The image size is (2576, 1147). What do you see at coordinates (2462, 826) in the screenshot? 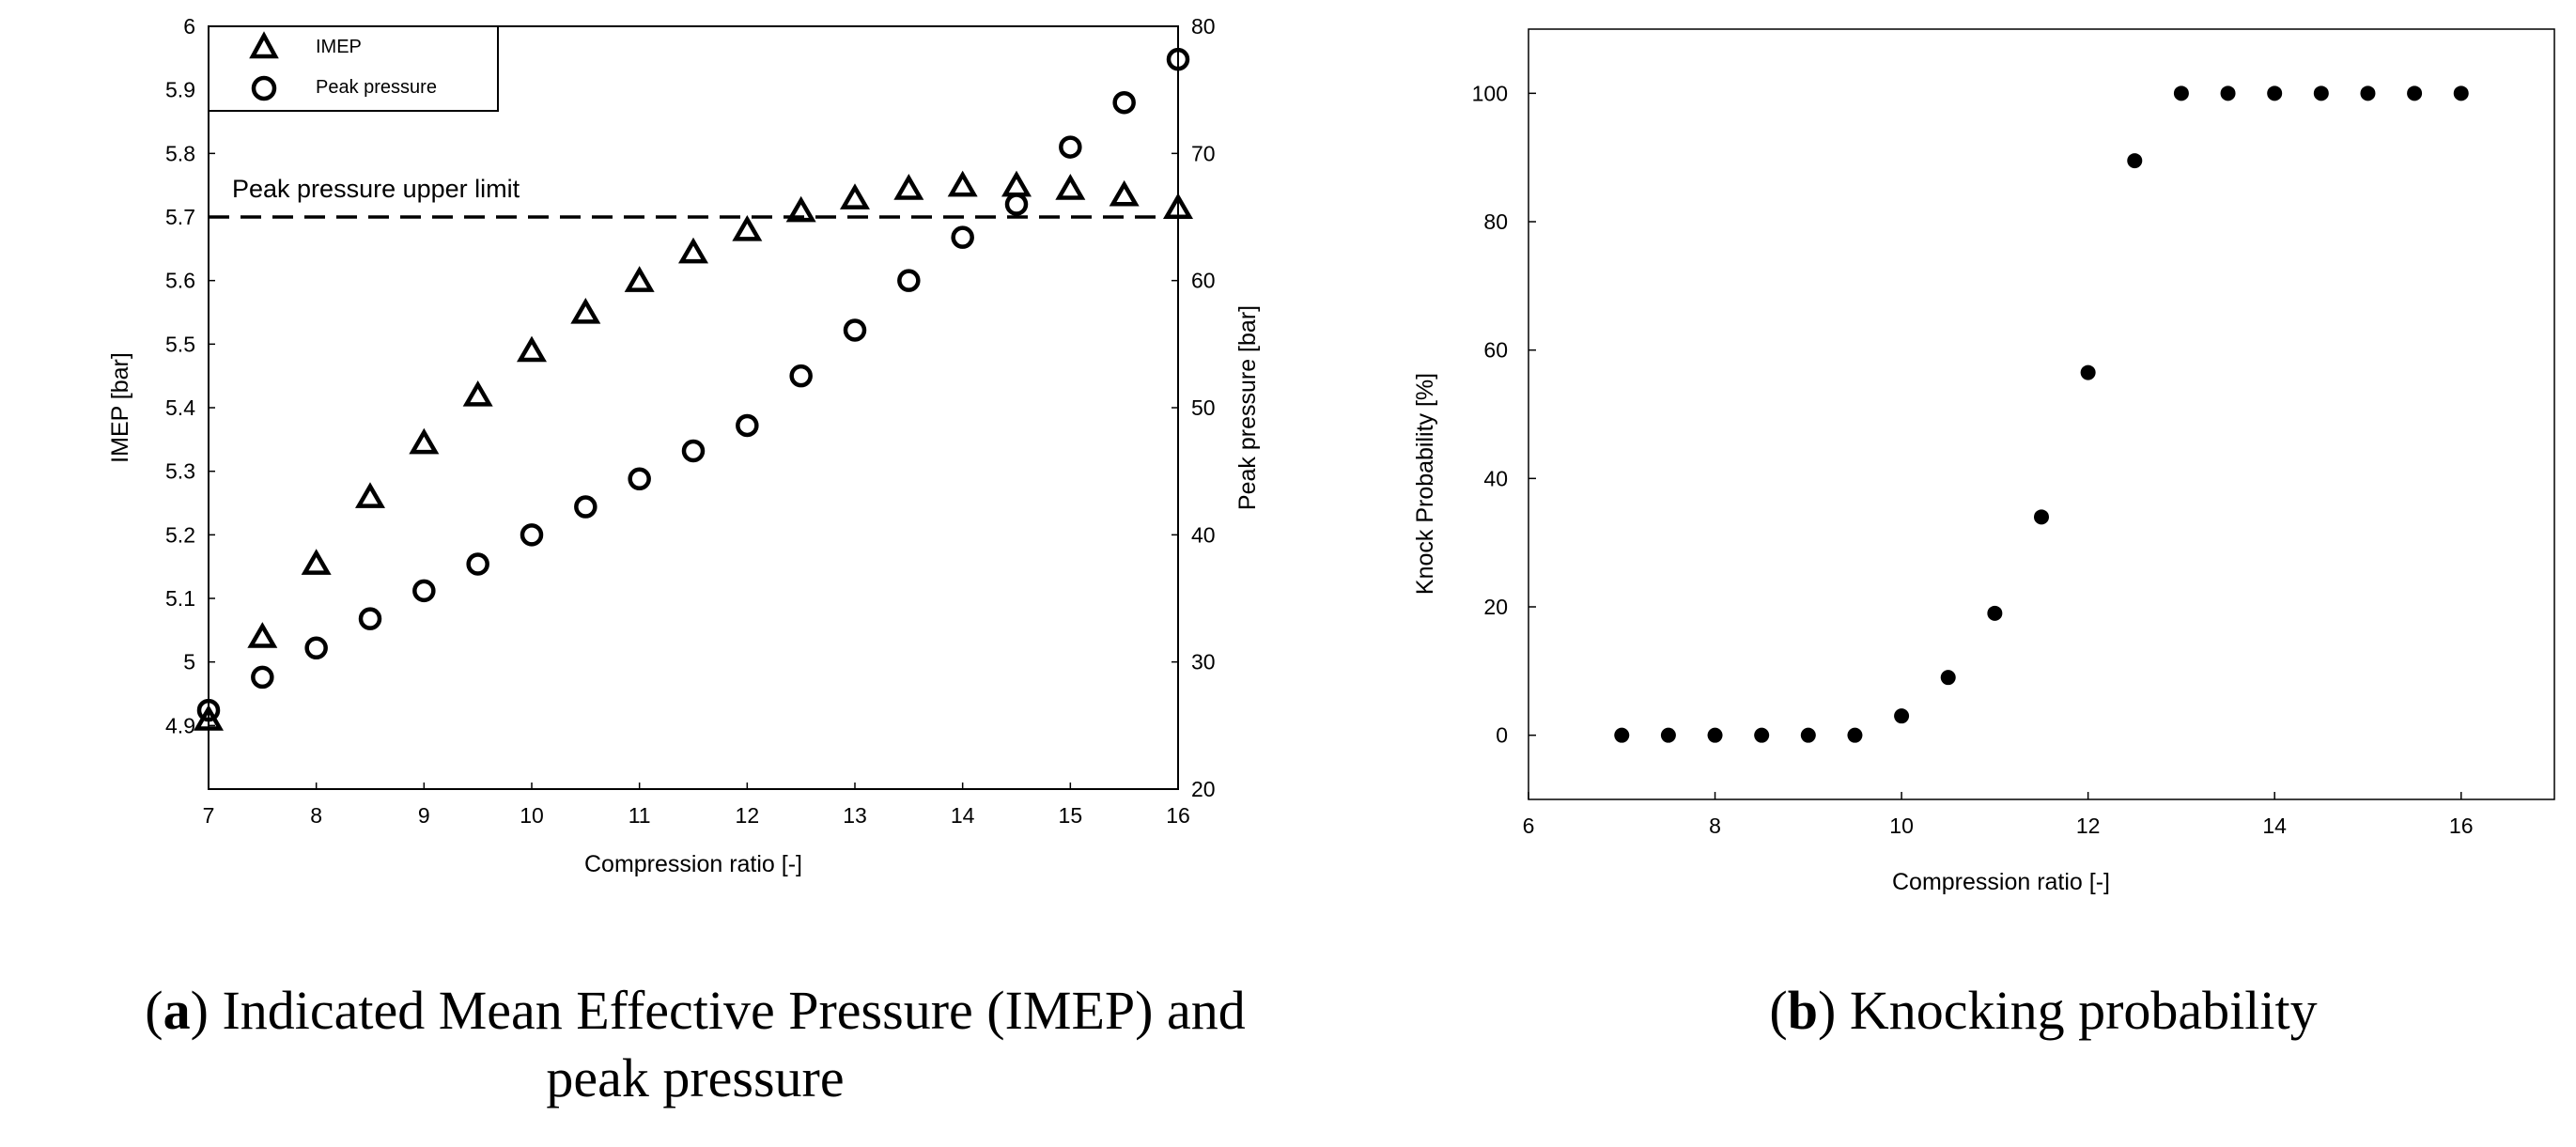
I see `panel-b-x-tick-label: 16` at bounding box center [2462, 826].